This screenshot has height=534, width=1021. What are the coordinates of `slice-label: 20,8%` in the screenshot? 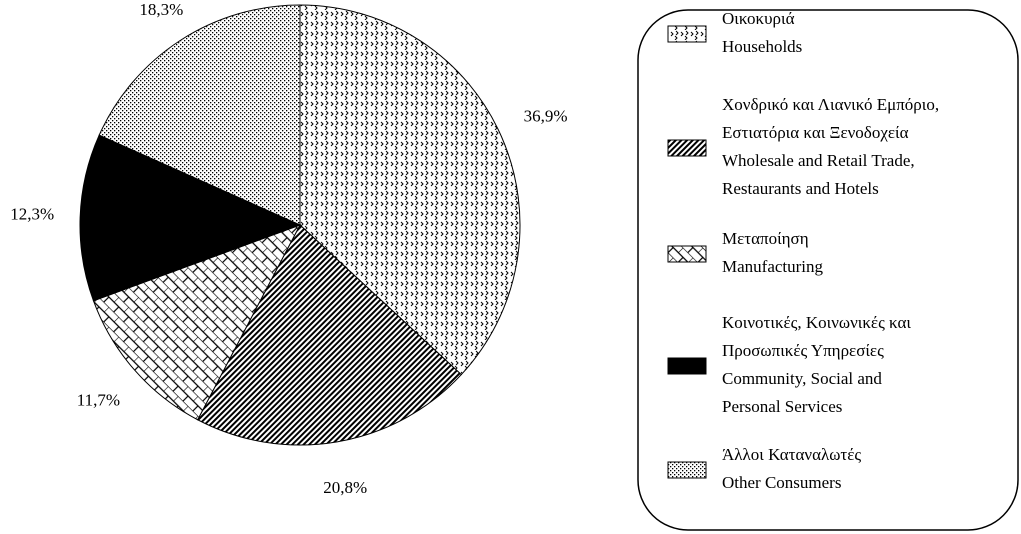 It's located at (345, 487).